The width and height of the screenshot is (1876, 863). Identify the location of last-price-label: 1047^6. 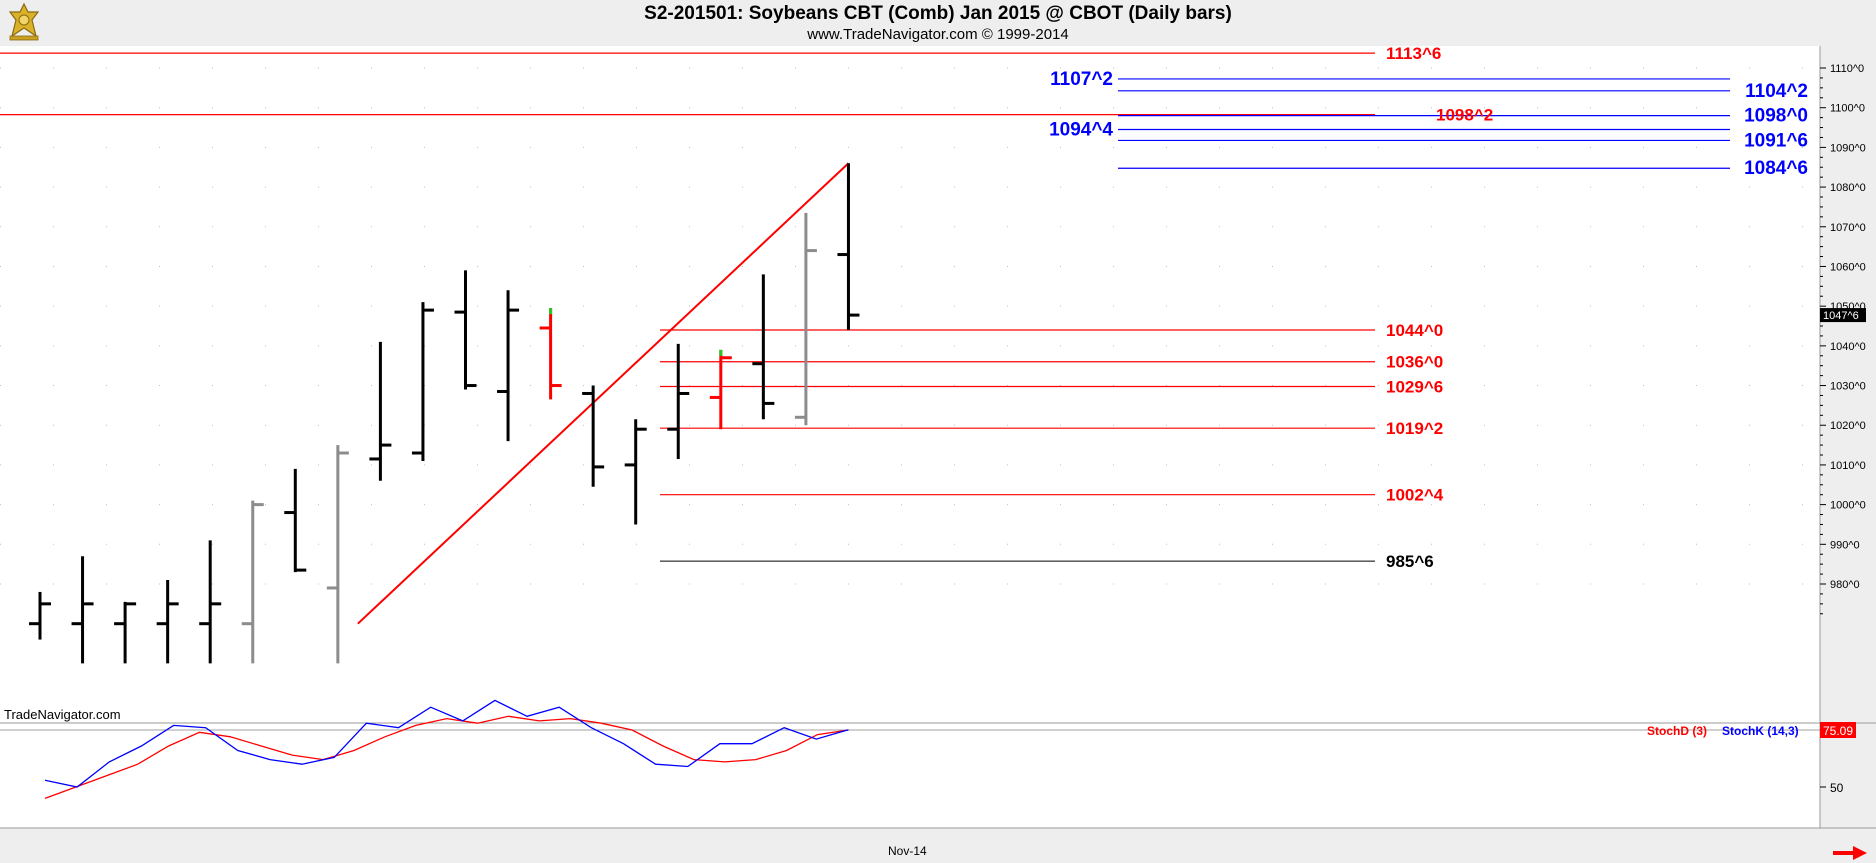
(1841, 316).